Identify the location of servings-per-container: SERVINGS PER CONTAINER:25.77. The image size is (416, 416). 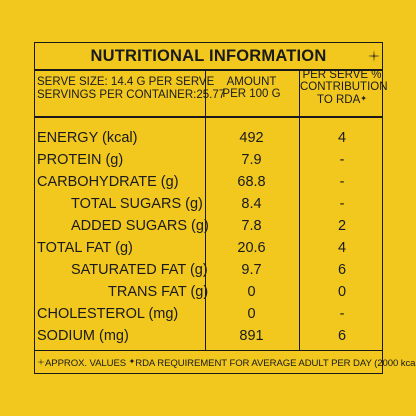
(131, 95).